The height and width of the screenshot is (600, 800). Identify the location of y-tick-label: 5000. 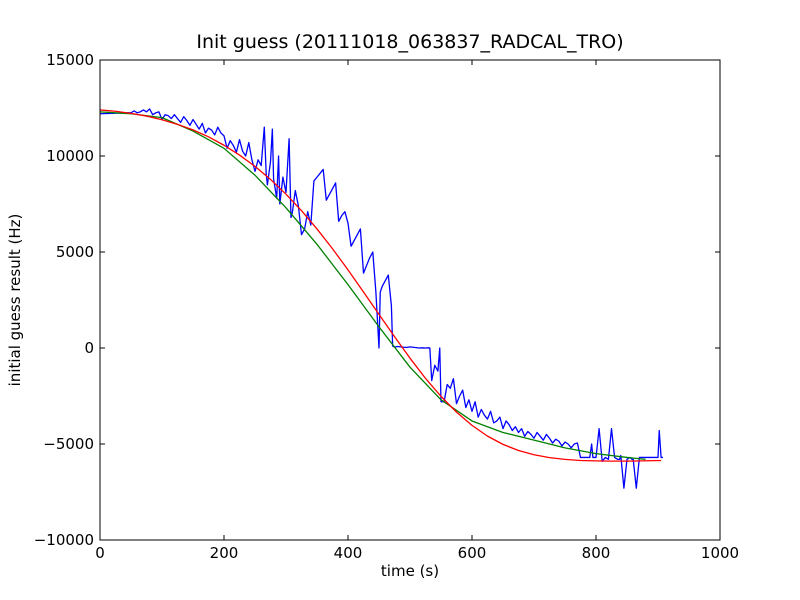
(75, 252).